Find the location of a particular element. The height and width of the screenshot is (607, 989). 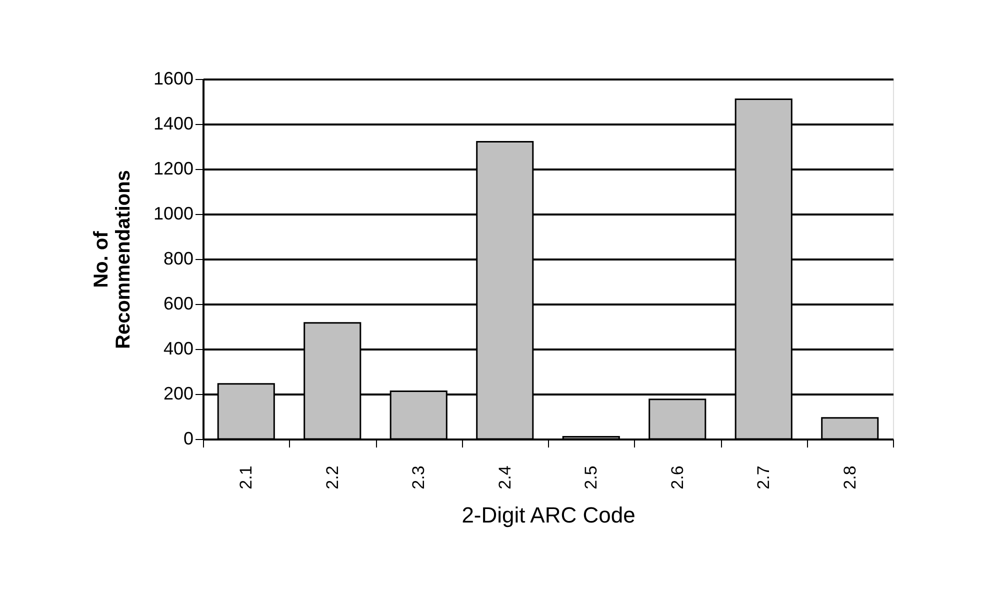

x-tick-label: 2.6 is located at coordinates (677, 478).